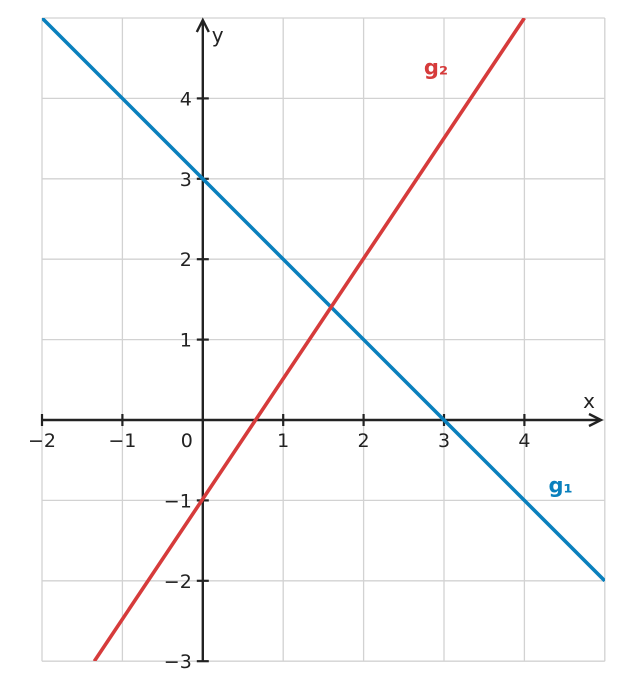  What do you see at coordinates (186, 180) in the screenshot?
I see `y-tick-label: 3` at bounding box center [186, 180].